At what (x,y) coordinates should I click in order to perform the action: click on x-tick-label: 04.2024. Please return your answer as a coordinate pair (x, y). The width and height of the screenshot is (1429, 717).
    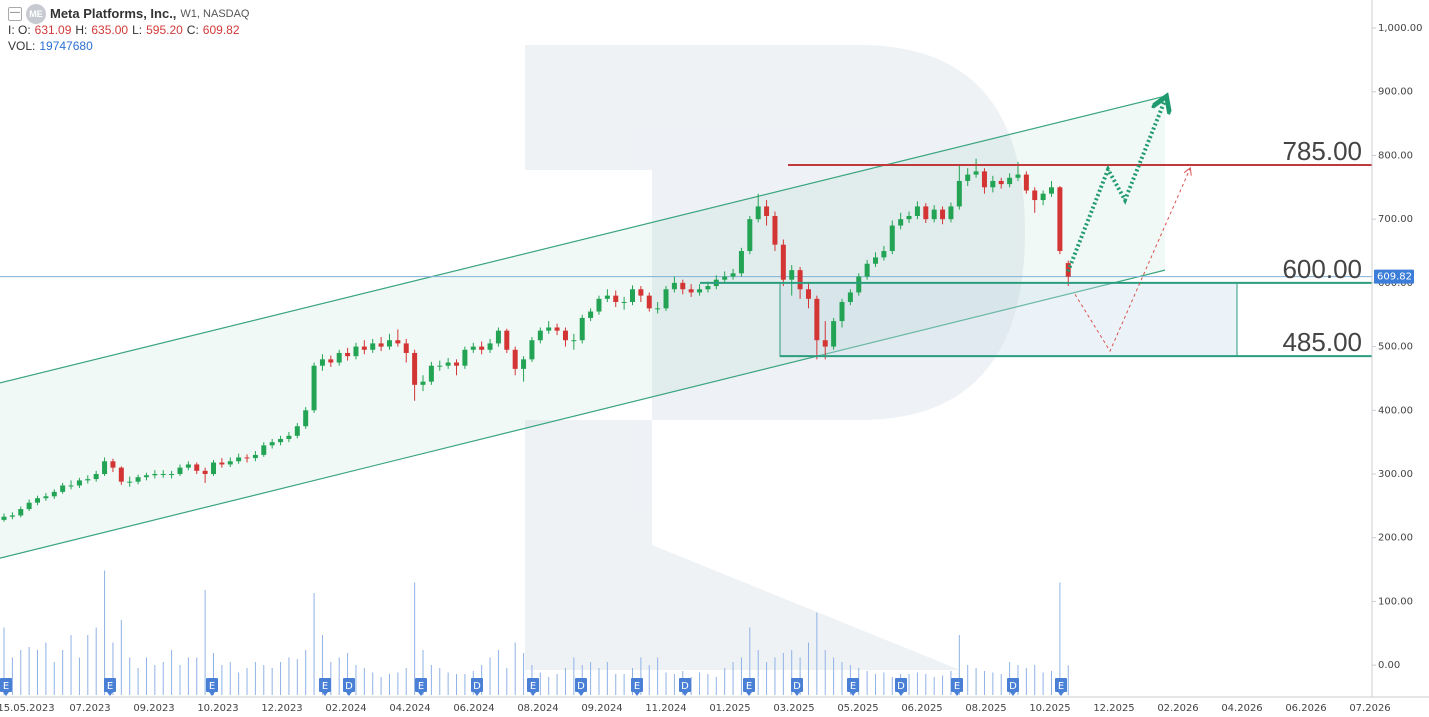
    Looking at the image, I should click on (409, 708).